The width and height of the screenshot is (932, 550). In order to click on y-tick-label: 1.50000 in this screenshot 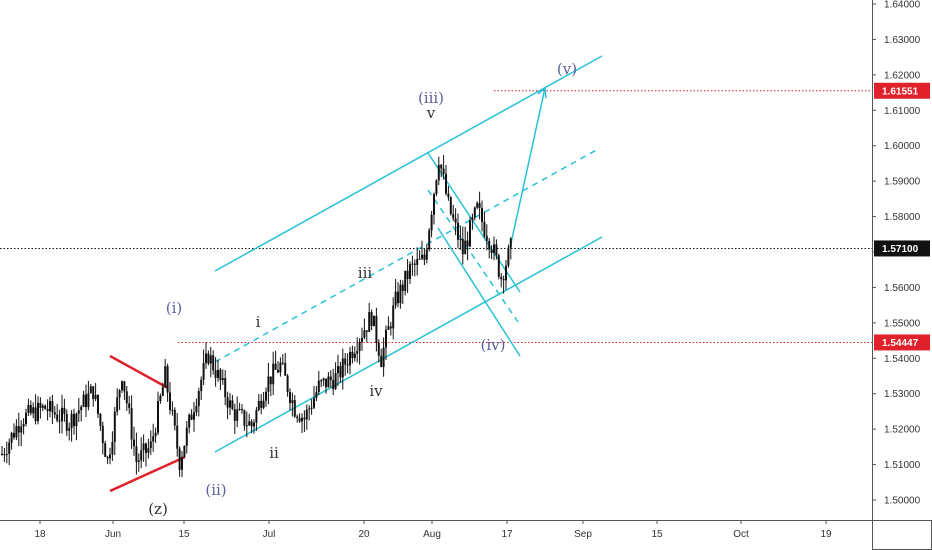, I will do `click(902, 501)`.